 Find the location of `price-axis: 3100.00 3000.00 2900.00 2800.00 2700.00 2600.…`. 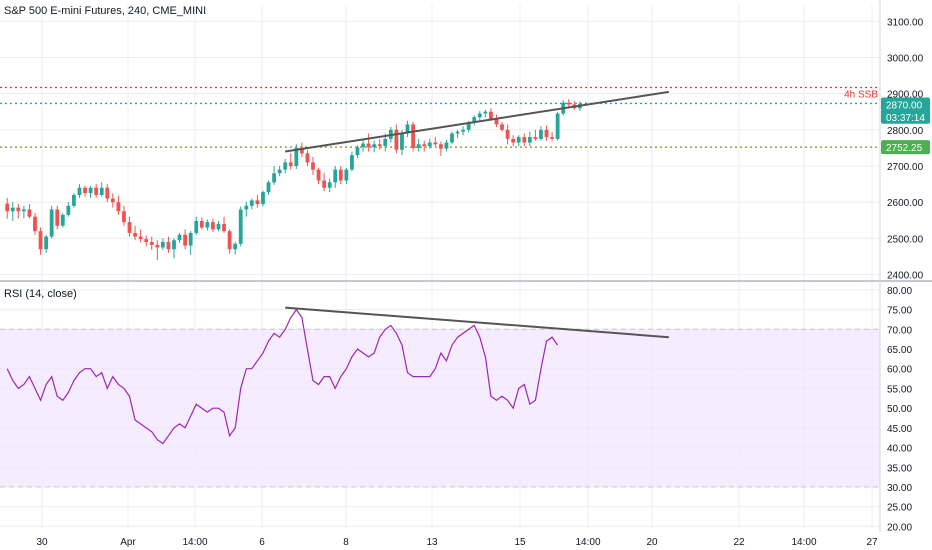

price-axis: 3100.00 3000.00 2900.00 2800.00 2700.00 2600.… is located at coordinates (905, 149).